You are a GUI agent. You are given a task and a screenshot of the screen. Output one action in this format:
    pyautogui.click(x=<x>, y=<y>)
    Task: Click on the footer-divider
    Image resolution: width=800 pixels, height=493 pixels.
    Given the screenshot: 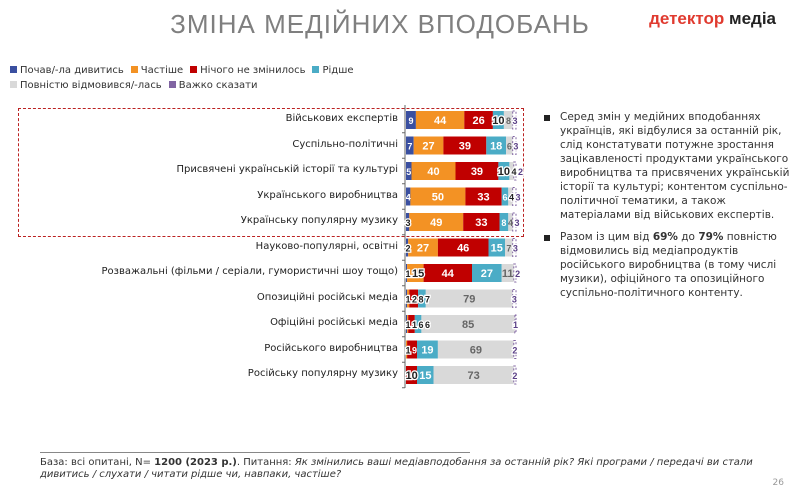 What is the action you would take?
    pyautogui.click(x=255, y=452)
    